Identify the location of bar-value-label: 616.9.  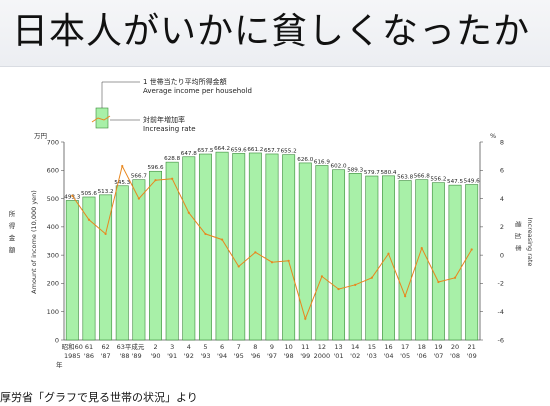
(322, 163).